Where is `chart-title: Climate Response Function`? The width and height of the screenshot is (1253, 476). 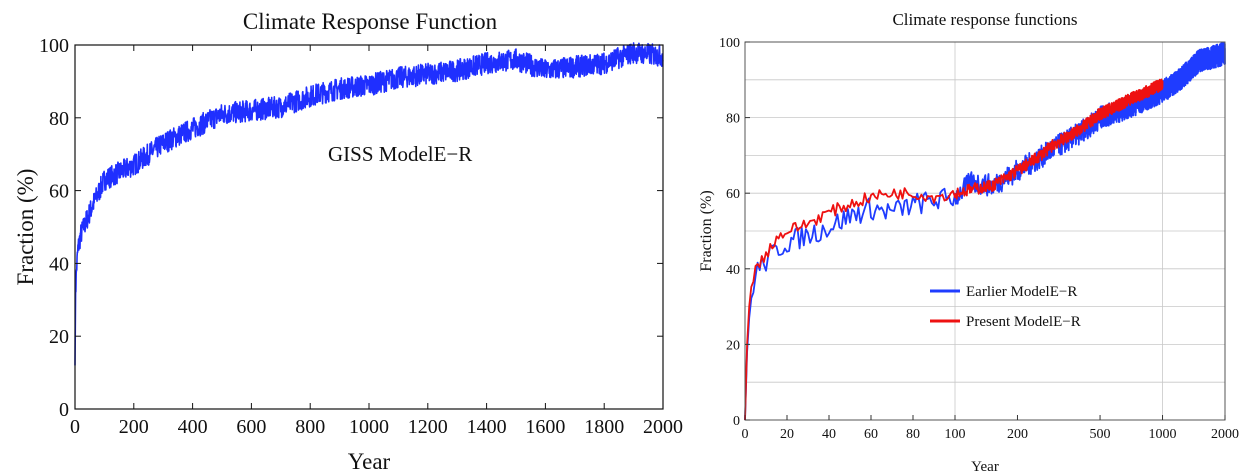
chart-title: Climate Response Function is located at coordinates (370, 21).